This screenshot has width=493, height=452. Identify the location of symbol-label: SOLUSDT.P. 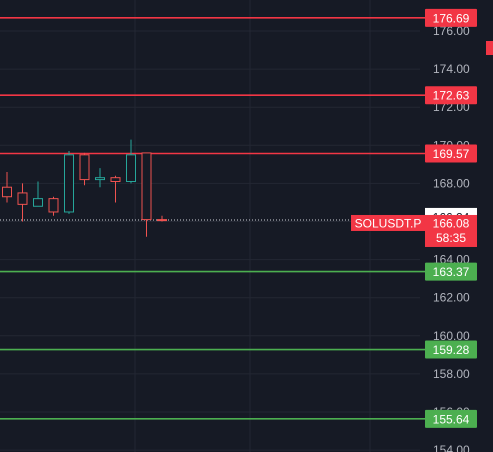
(388, 223).